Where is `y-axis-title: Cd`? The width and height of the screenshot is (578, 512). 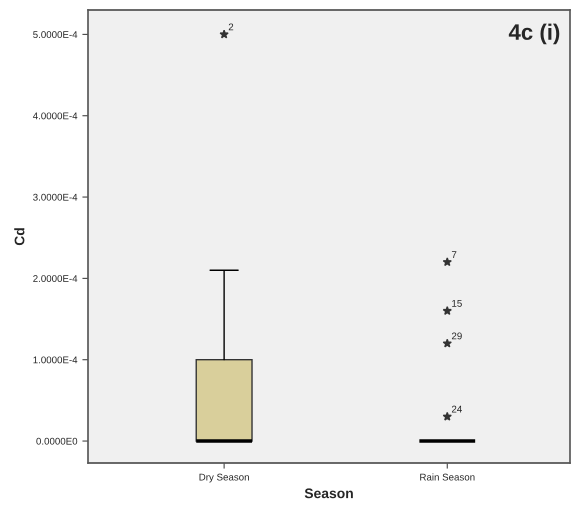 y-axis-title: Cd is located at coordinates (19, 237).